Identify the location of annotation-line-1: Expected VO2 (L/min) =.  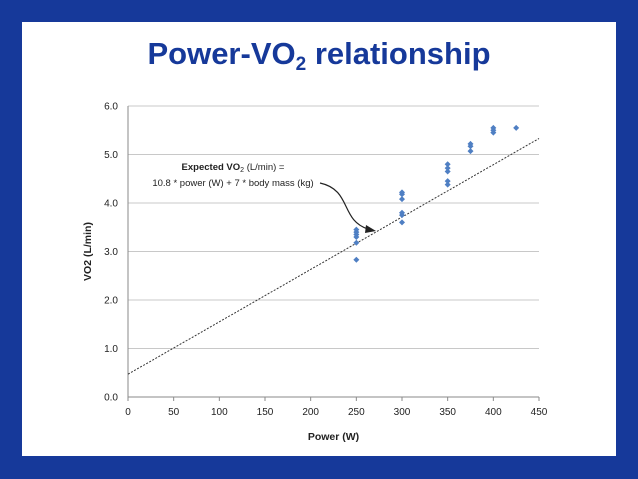
(233, 168).